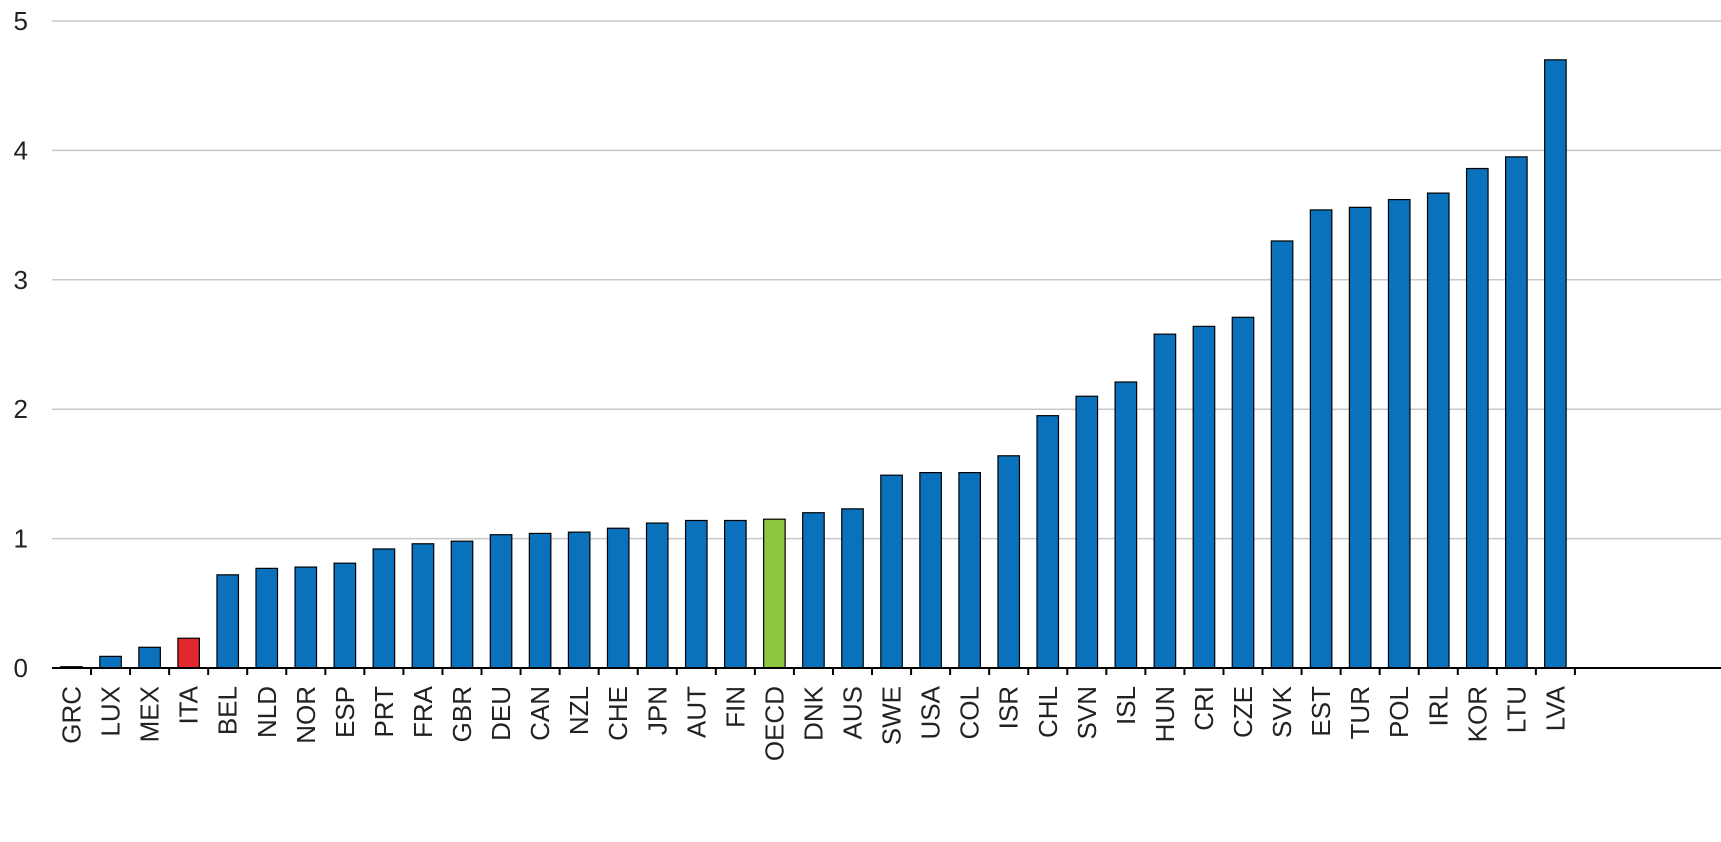  What do you see at coordinates (384, 712) in the screenshot?
I see `x-tick-label: PRT` at bounding box center [384, 712].